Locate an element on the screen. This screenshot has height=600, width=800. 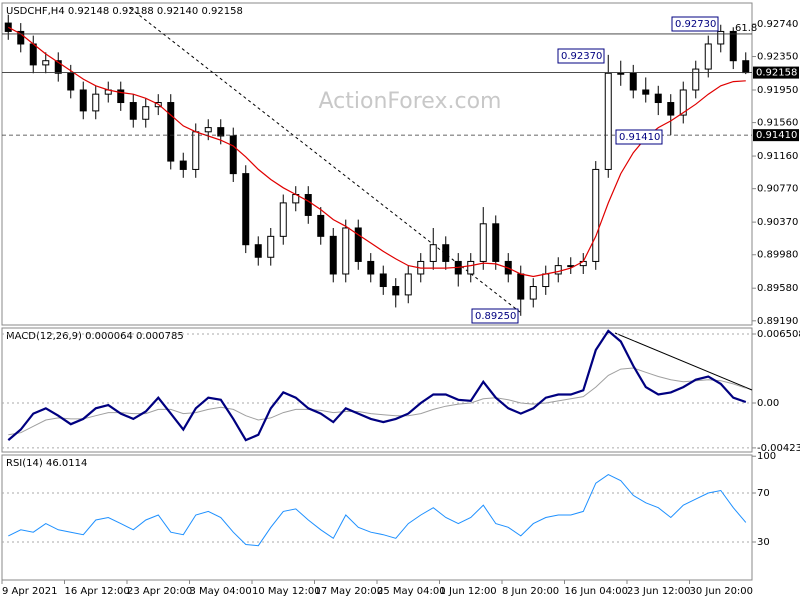
series-line is located at coordinates (377, 510).